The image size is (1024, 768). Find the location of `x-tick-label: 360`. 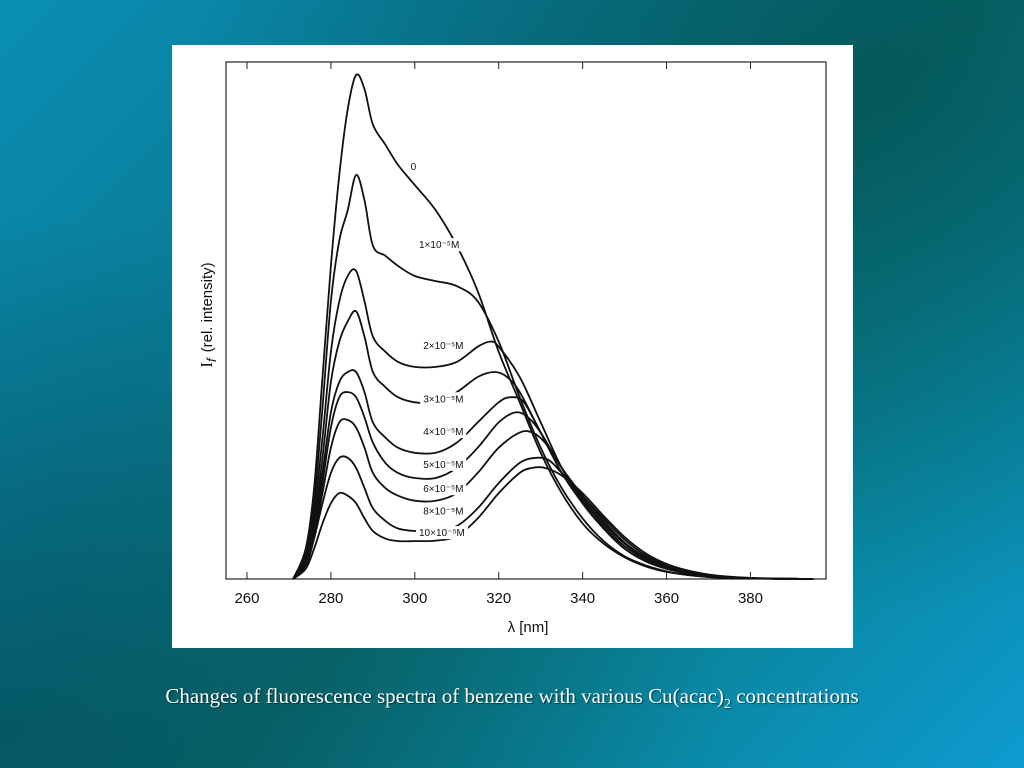

x-tick-label: 360 is located at coordinates (666, 598).